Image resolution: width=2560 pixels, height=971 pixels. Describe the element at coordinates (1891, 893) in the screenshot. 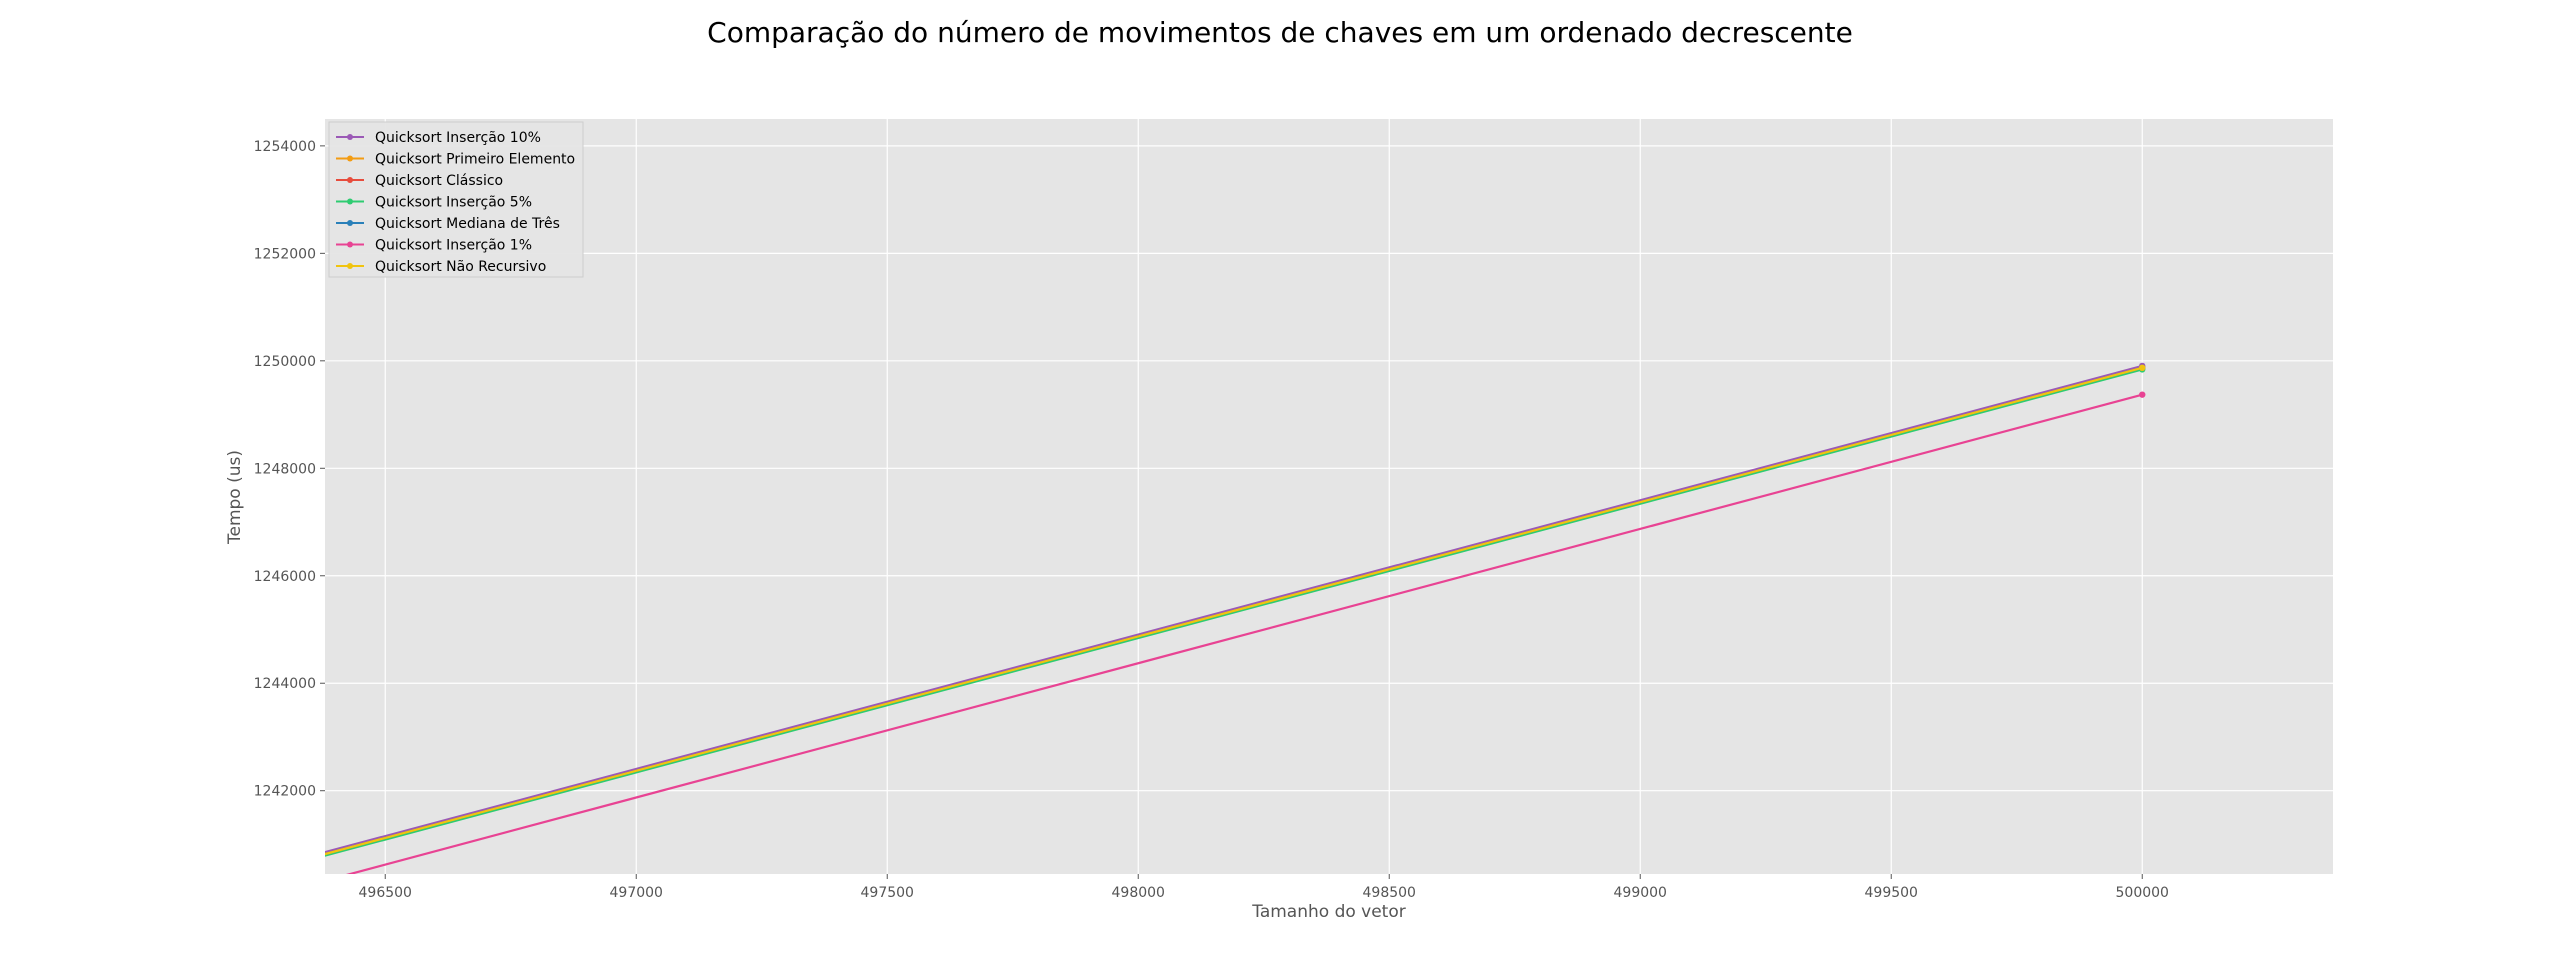

I see `x-tick-label: 499500` at that location.